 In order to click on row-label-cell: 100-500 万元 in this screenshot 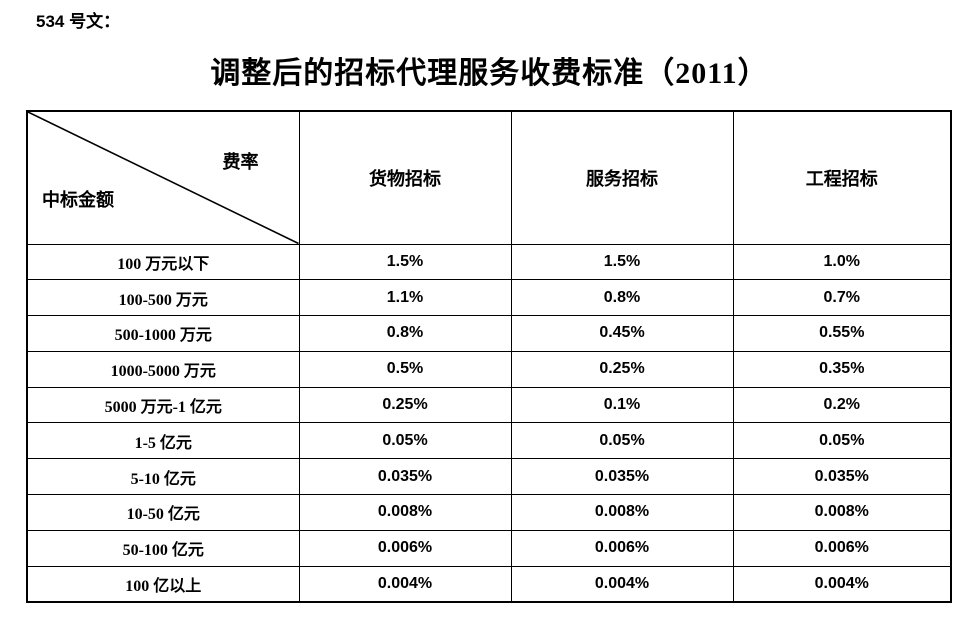, I will do `click(163, 298)`.